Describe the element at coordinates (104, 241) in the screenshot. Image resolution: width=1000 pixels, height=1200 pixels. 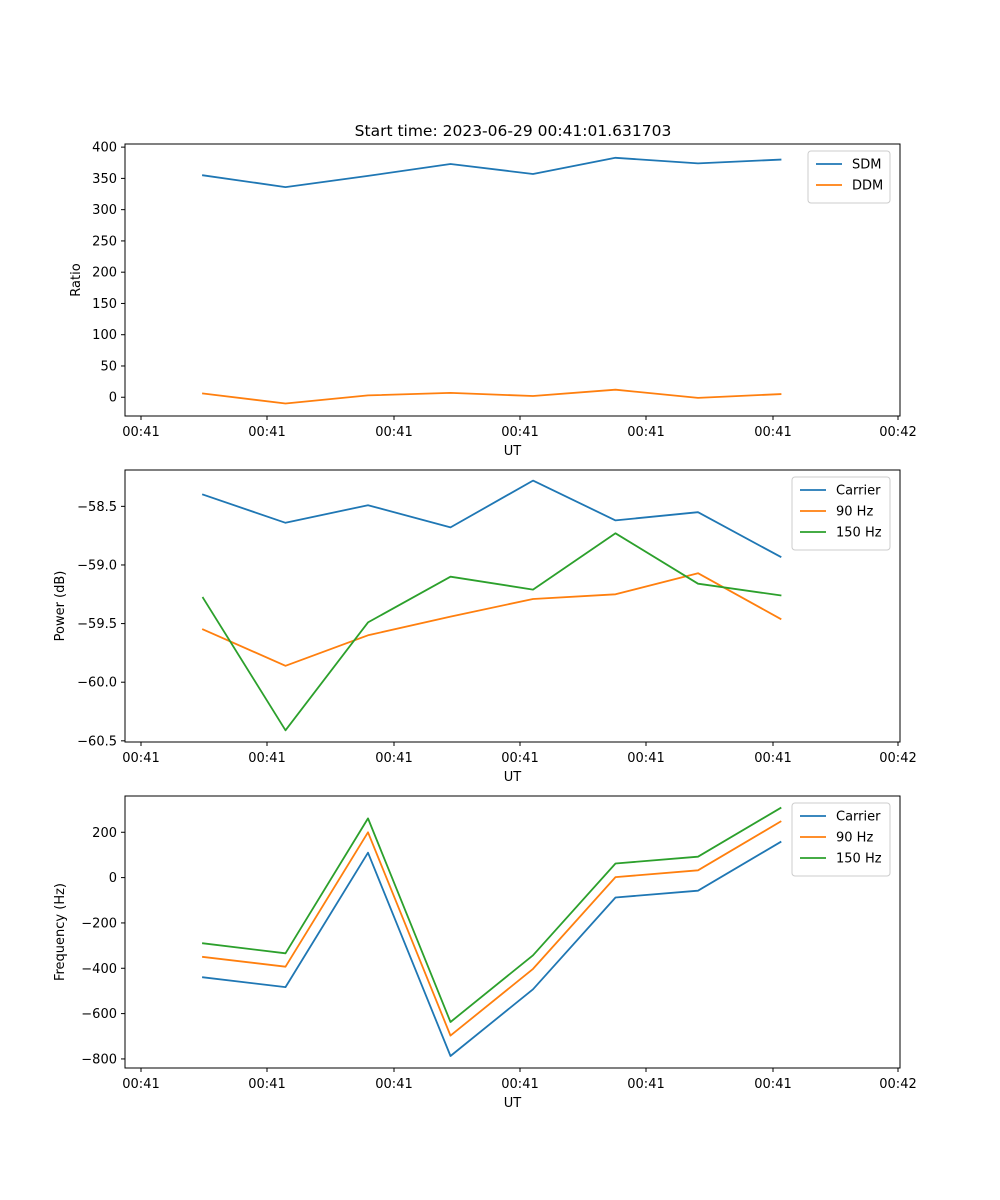
I see `y-tick-label: 250` at that location.